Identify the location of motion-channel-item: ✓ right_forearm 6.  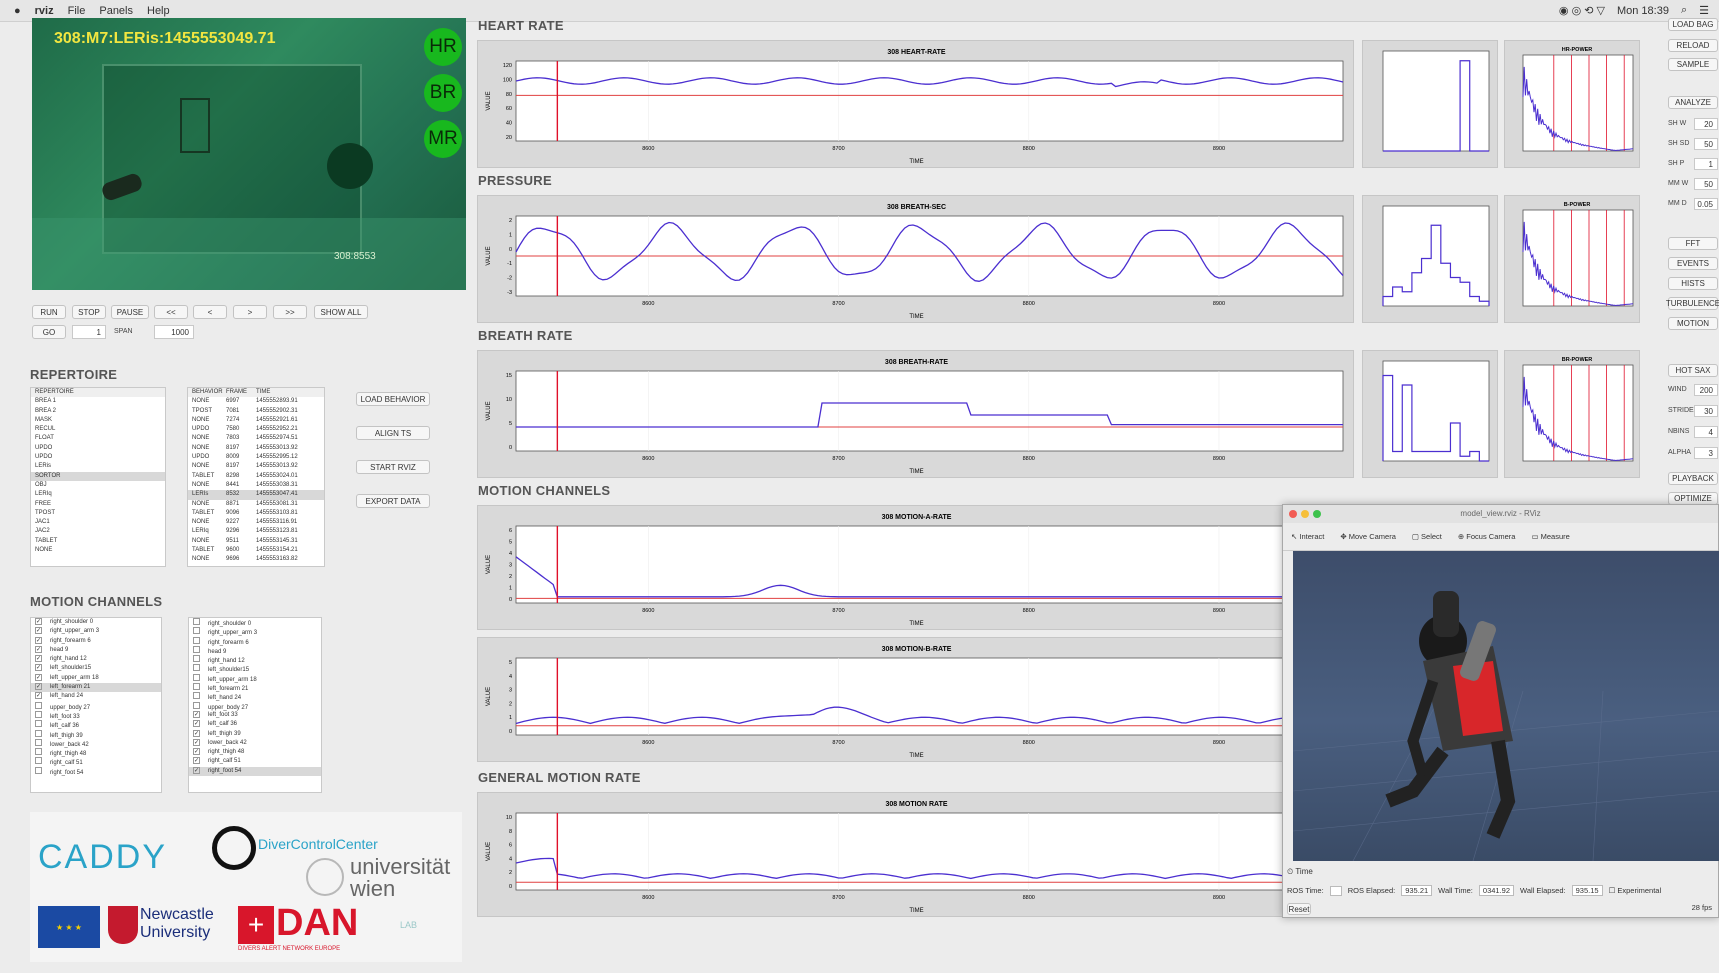
(96, 641).